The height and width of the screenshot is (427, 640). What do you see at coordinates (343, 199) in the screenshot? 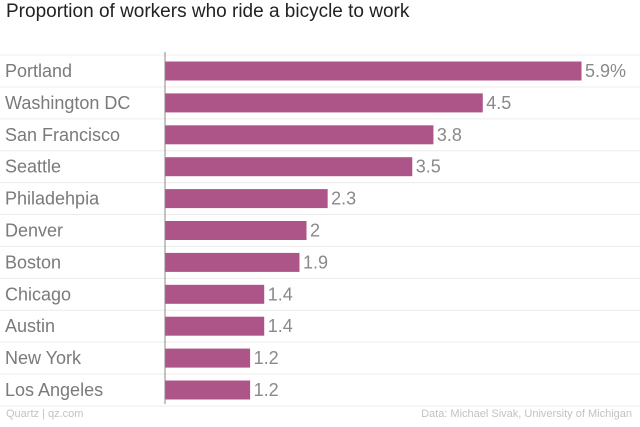
I see `value-label: 2.3` at bounding box center [343, 199].